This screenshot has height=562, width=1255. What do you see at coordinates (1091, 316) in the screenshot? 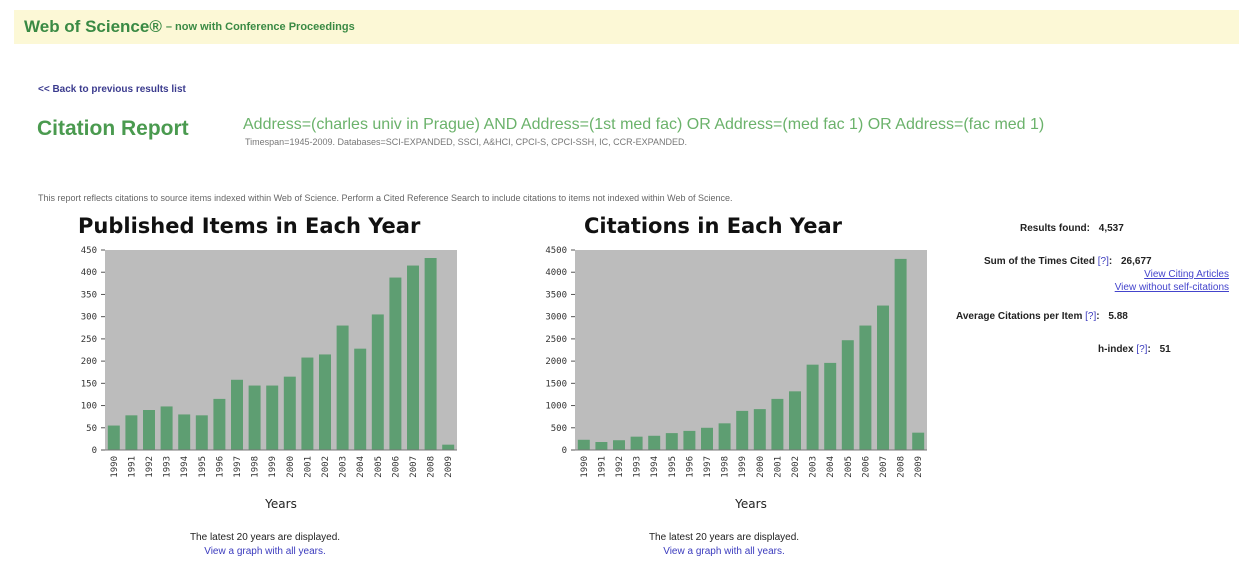
I see `average-citations-help-link: [?]` at bounding box center [1091, 316].